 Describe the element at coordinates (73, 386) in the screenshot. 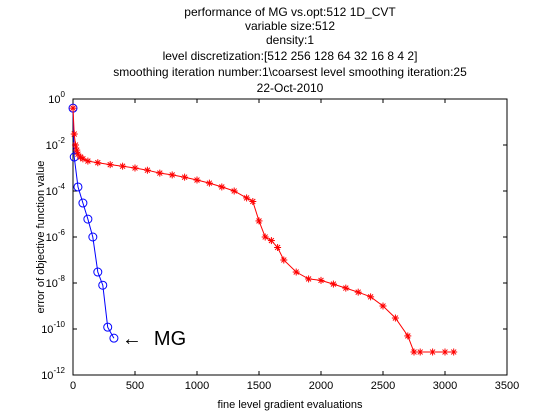

I see `x-tick-label: 0` at that location.